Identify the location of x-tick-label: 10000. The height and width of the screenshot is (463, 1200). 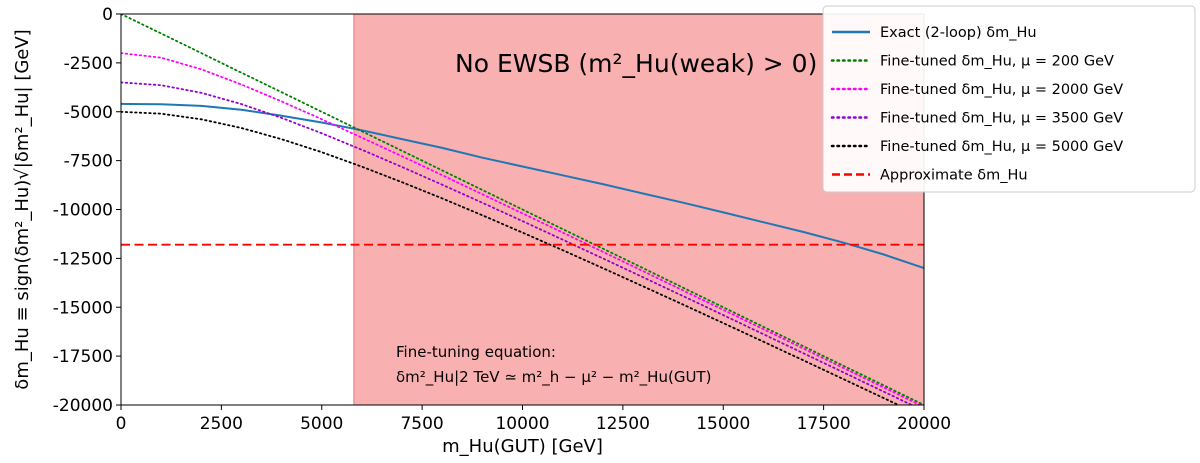
(522, 424).